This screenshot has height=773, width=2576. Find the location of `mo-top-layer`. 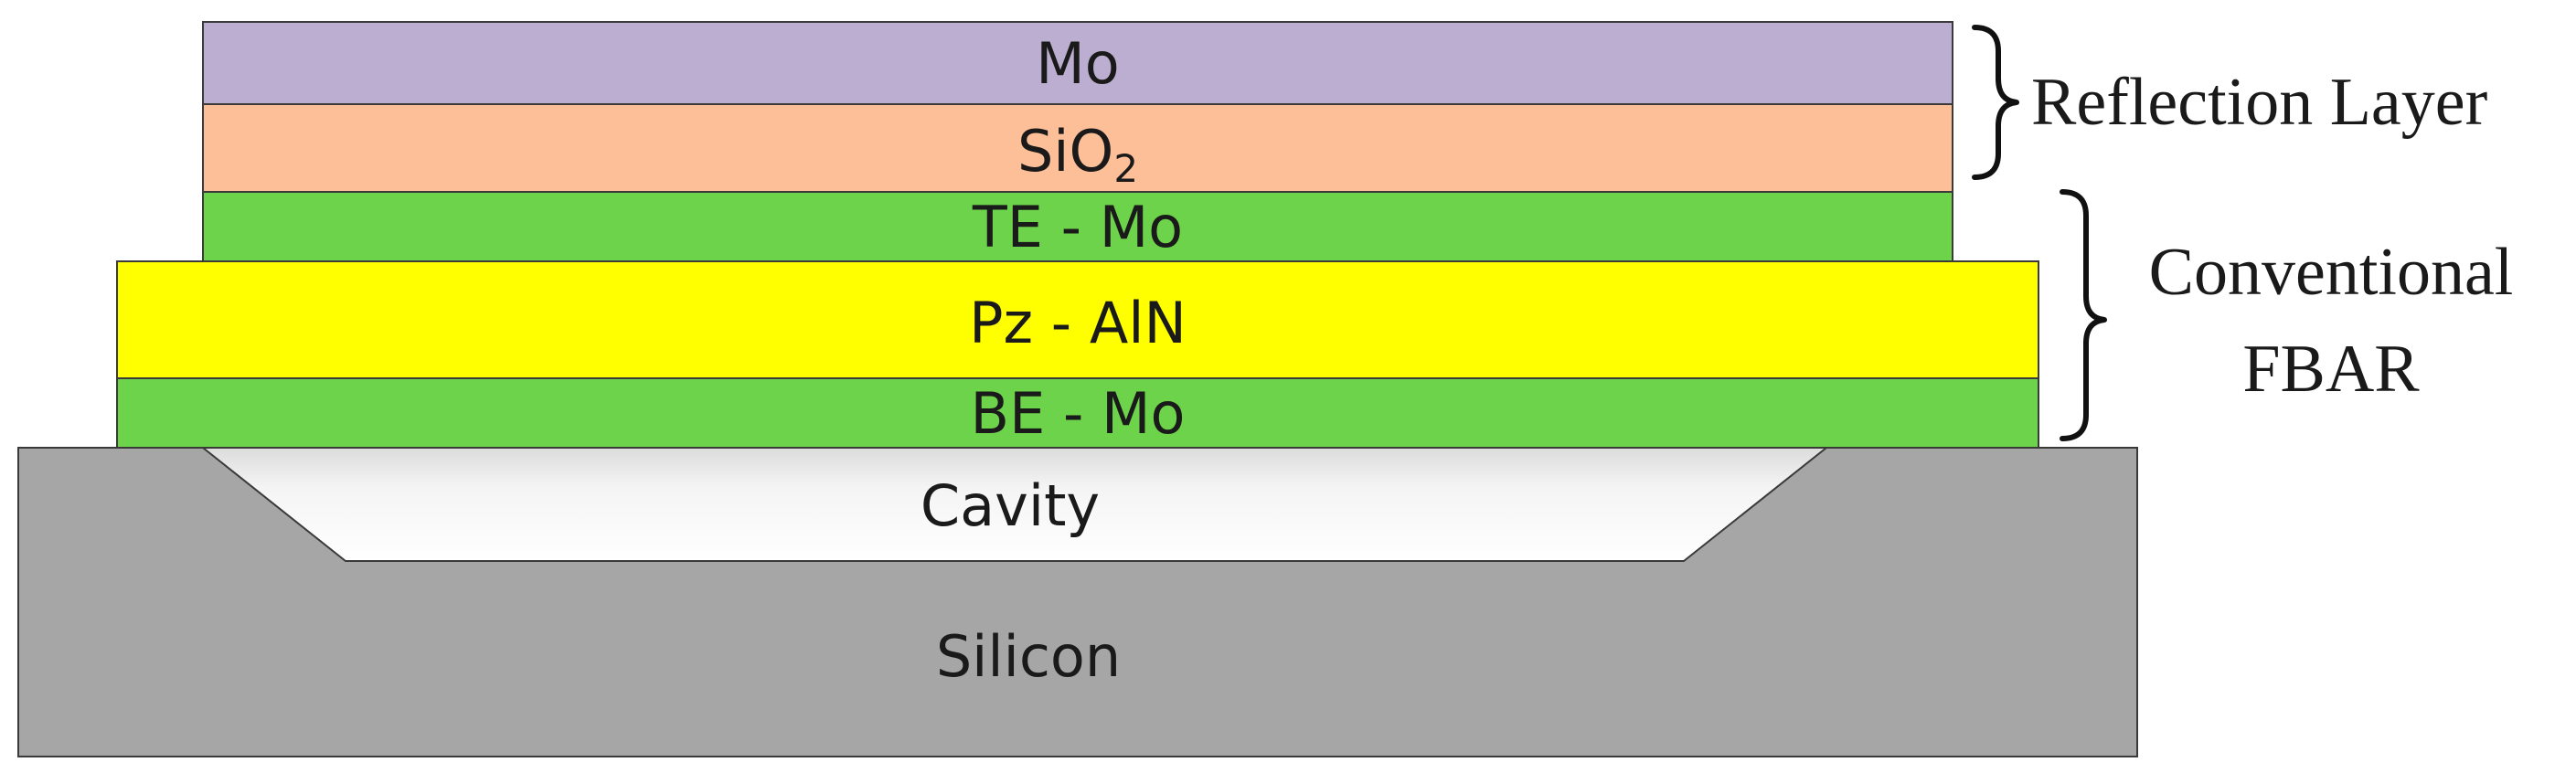

mo-top-layer is located at coordinates (1077, 63).